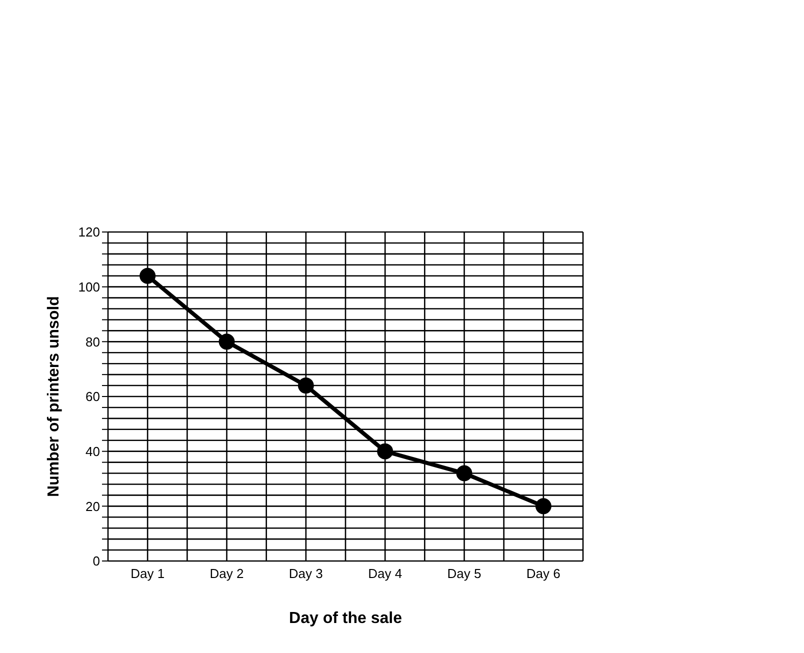 The image size is (804, 653). Describe the element at coordinates (93, 396) in the screenshot. I see `y-tick-label: 60` at that location.